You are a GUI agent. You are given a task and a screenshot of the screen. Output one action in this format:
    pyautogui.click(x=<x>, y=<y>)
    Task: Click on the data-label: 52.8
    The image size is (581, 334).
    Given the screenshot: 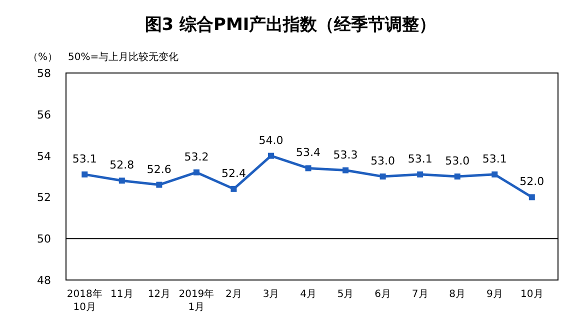 What is the action you would take?
    pyautogui.click(x=122, y=165)
    